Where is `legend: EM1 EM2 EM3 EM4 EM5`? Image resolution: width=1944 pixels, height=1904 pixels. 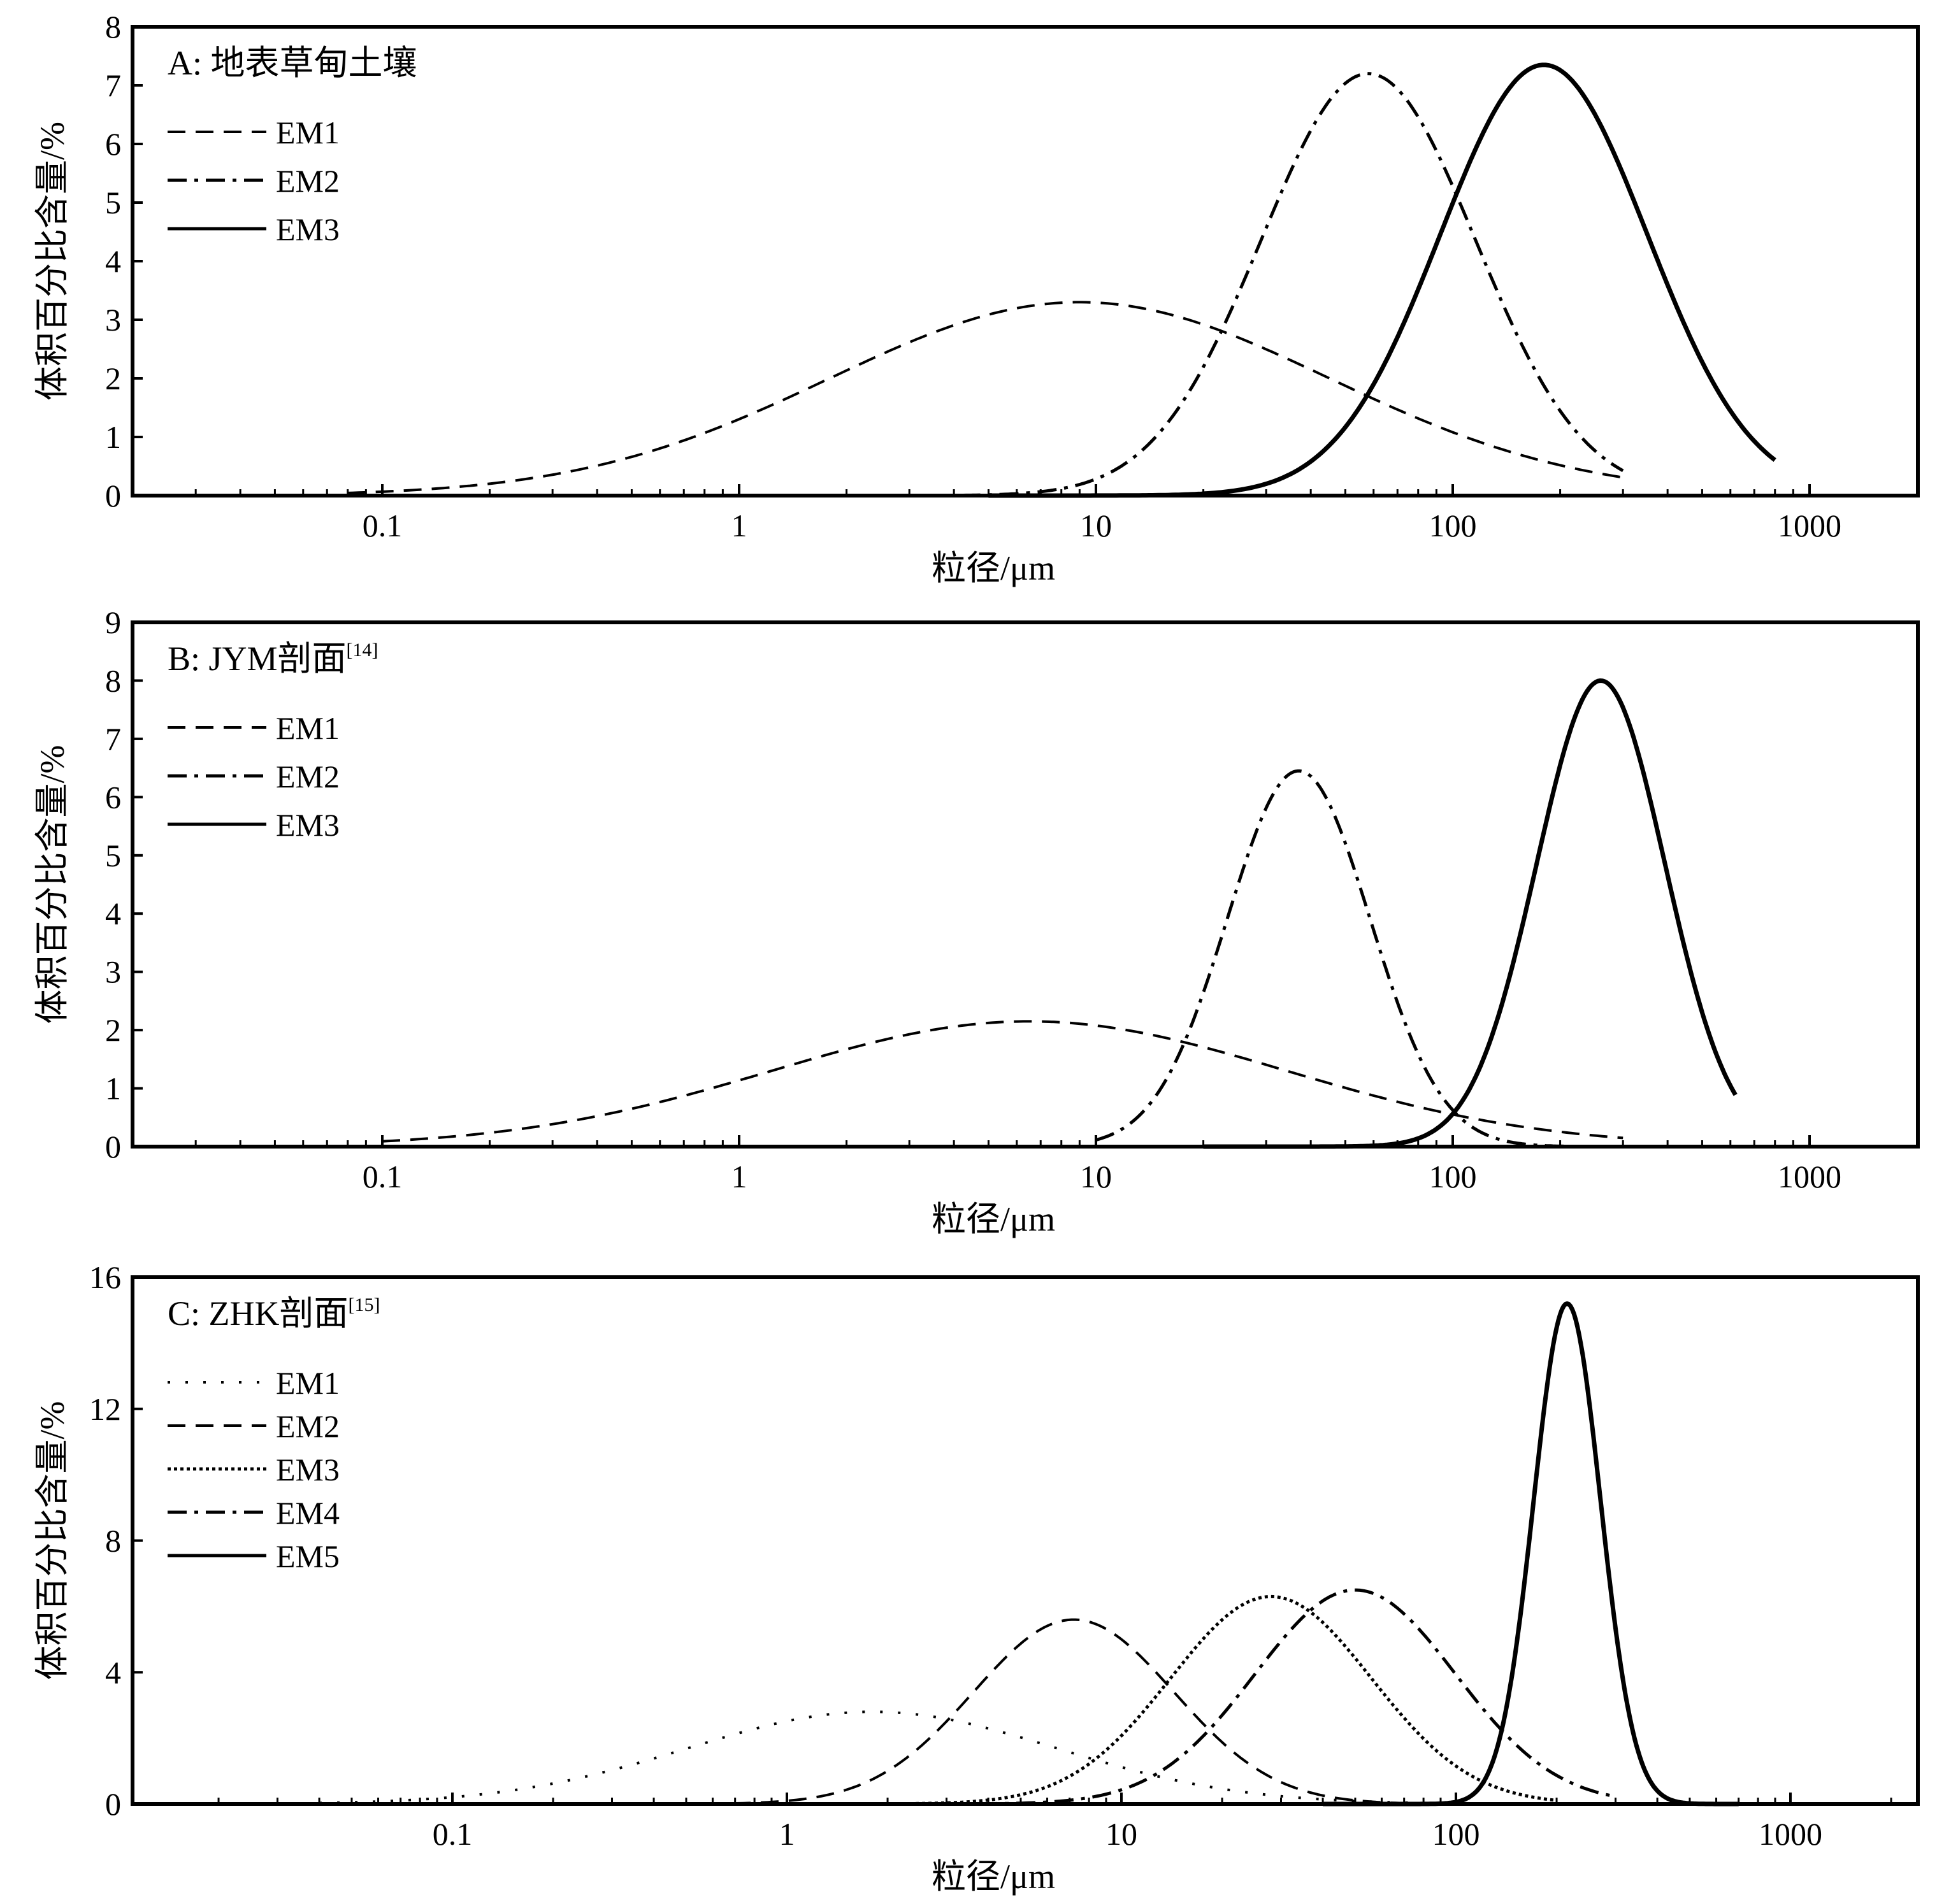
legend: EM1 EM2 EM3 EM4 EM5 is located at coordinates (254, 1469).